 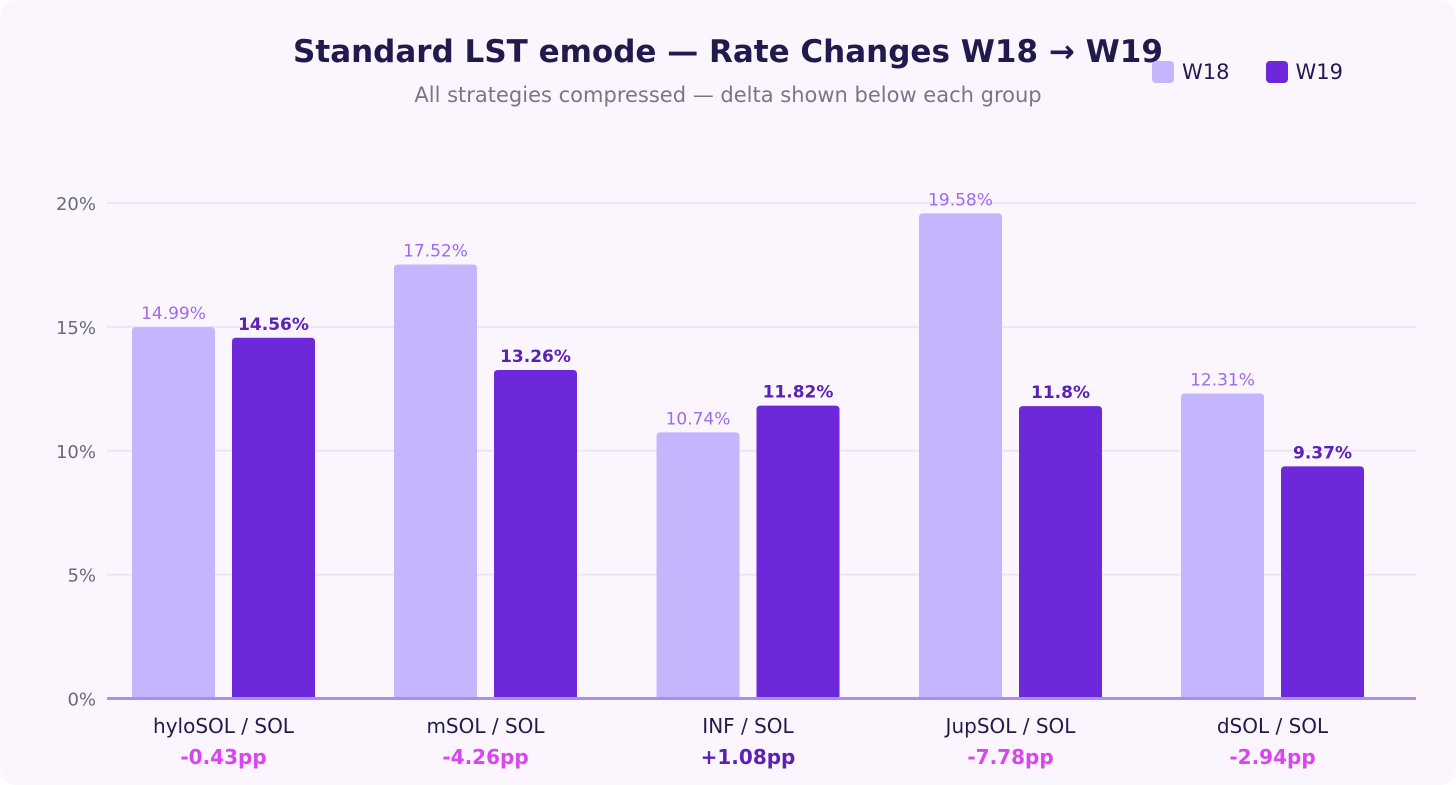 I want to click on y-tick-label: 20%, so click(x=76, y=204).